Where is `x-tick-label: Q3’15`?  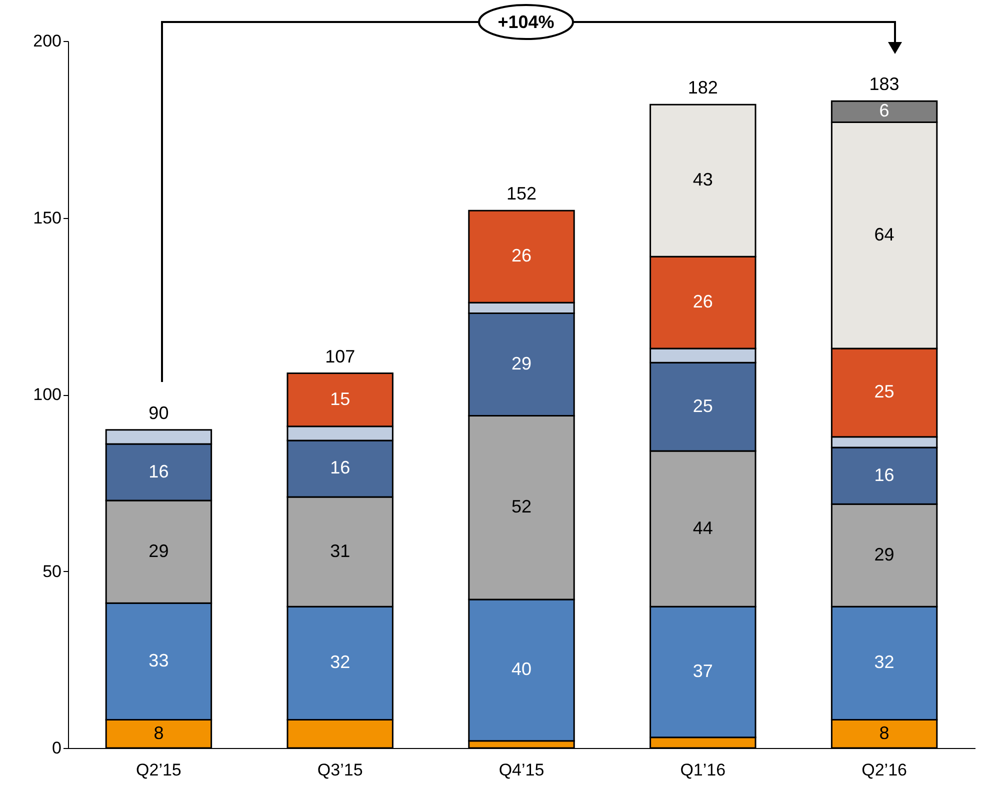 x-tick-label: Q3’15 is located at coordinates (340, 770).